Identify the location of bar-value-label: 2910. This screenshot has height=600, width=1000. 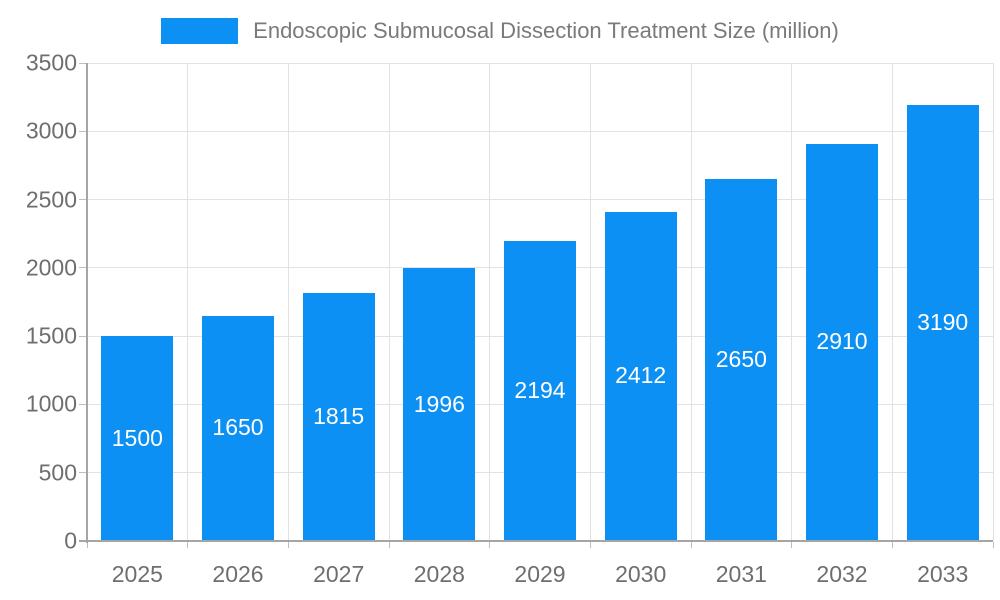
(842, 341).